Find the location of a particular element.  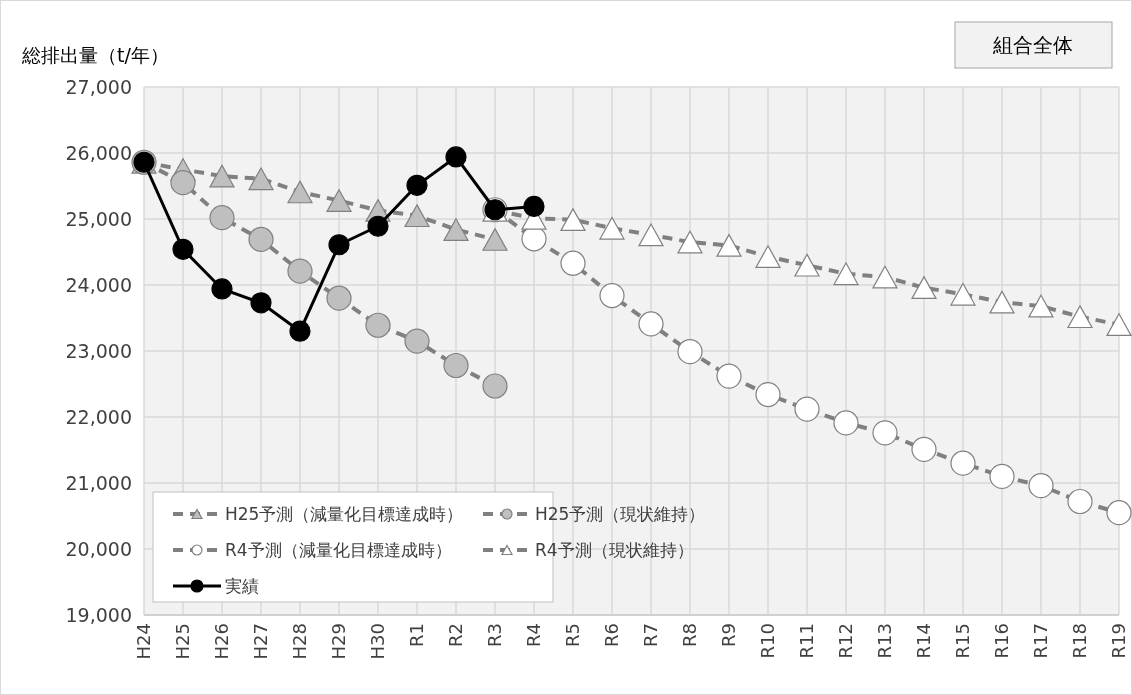

x-tick-label: R10 is located at coordinates (768, 641).